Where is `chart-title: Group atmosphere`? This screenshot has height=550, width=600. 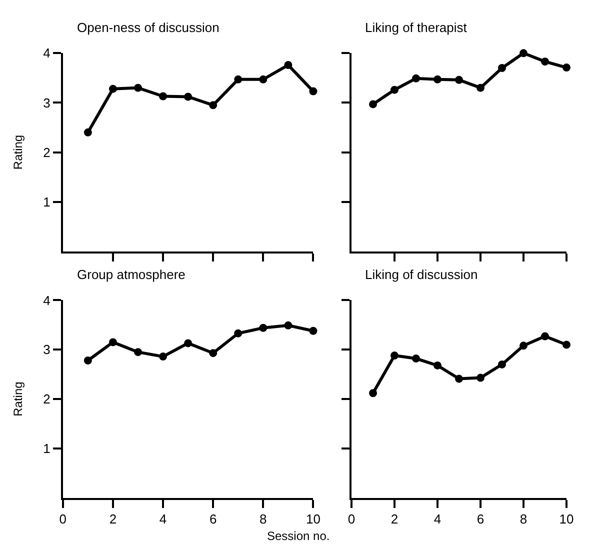
chart-title: Group atmosphere is located at coordinates (131, 274).